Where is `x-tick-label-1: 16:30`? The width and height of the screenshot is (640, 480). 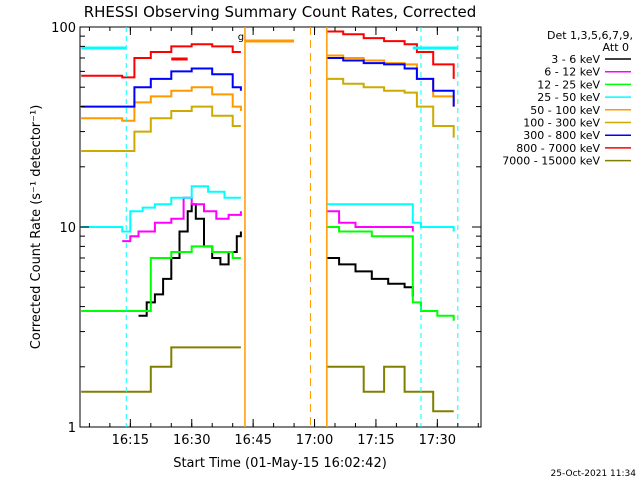
x-tick-label-1: 16:30 is located at coordinates (191, 440).